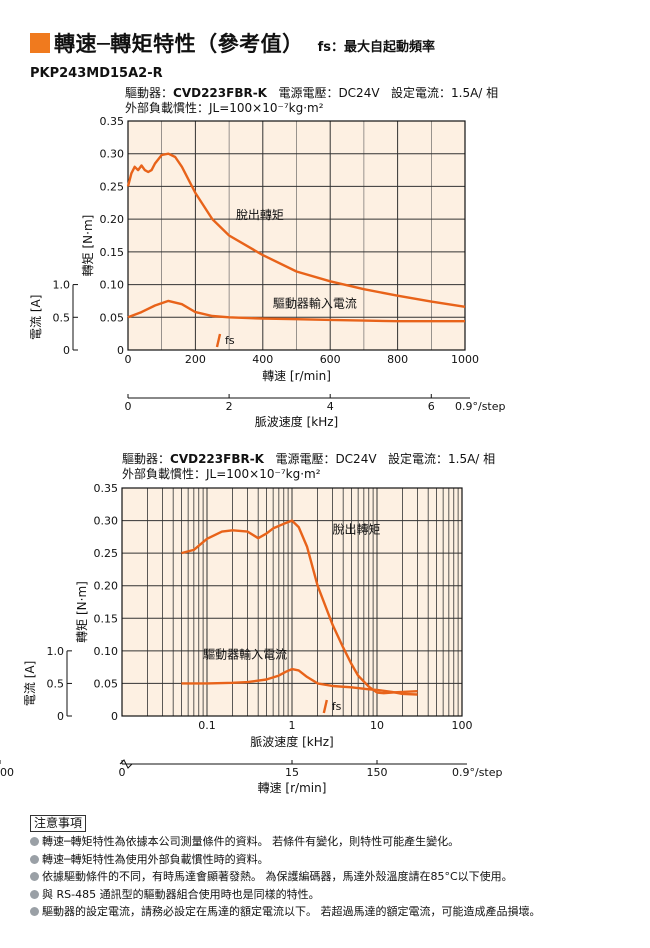 This screenshot has width=650, height=948. What do you see at coordinates (106, 521) in the screenshot?
I see `chart2-y-tick-label: 0.30` at bounding box center [106, 521].